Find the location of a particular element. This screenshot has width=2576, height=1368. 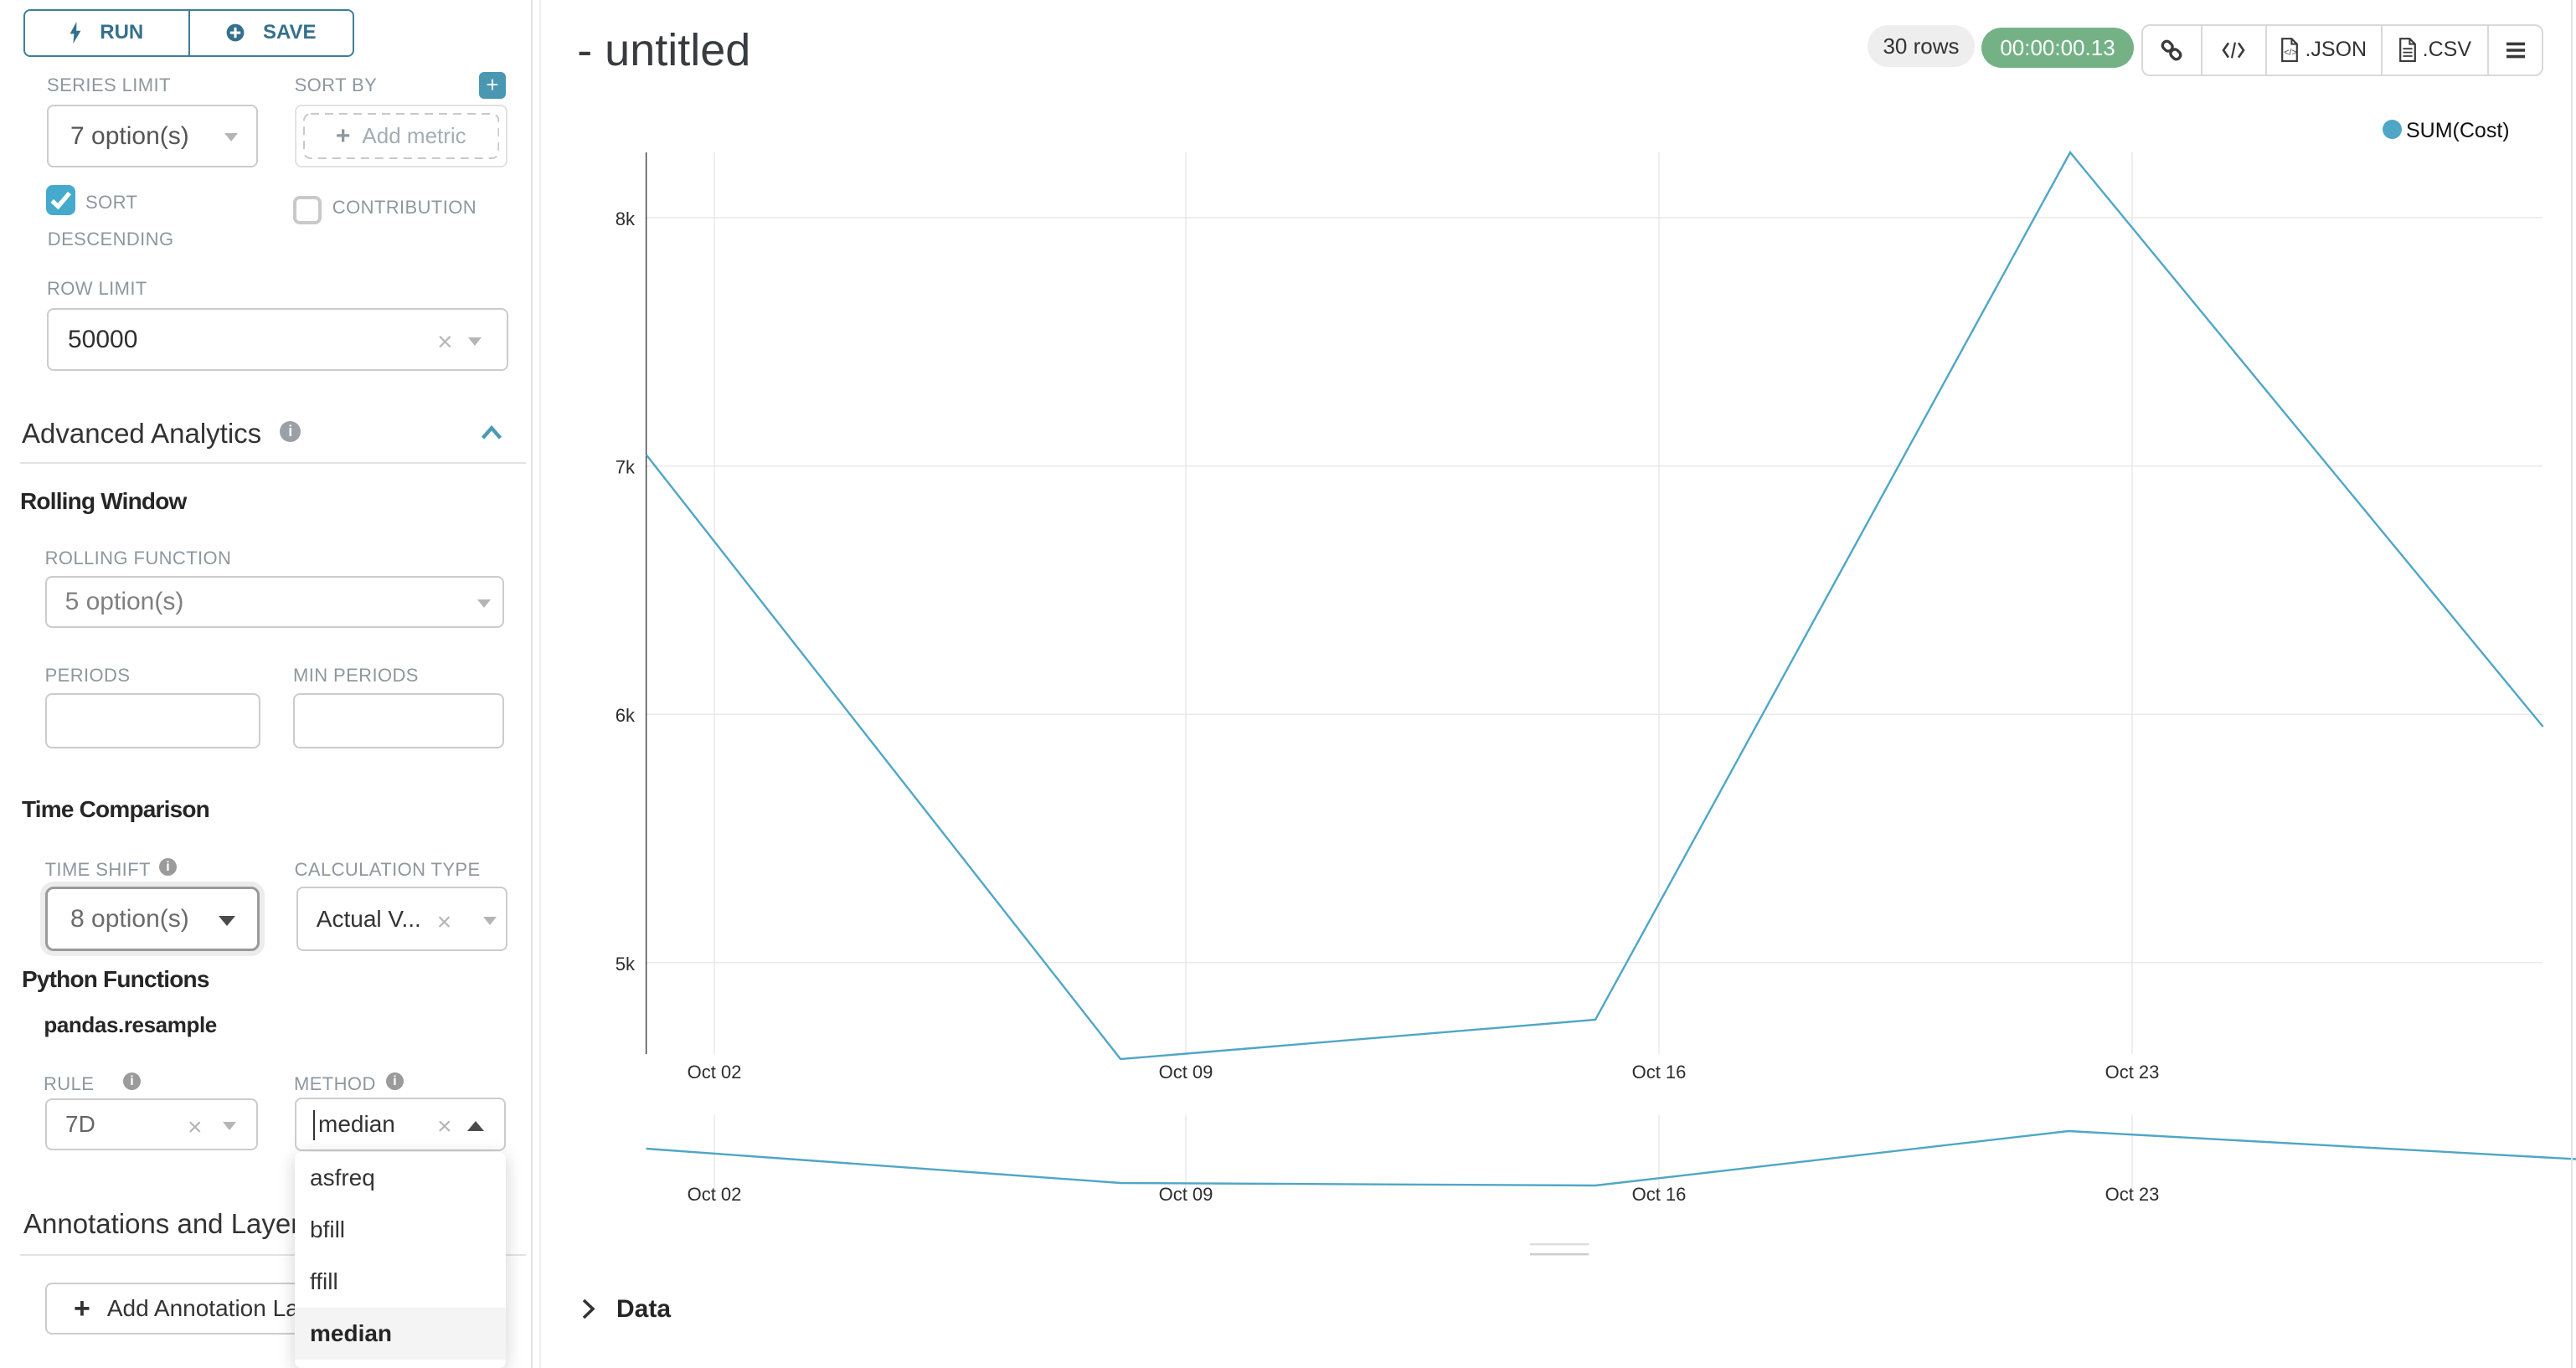

svg-text: 6k is located at coordinates (626, 715).